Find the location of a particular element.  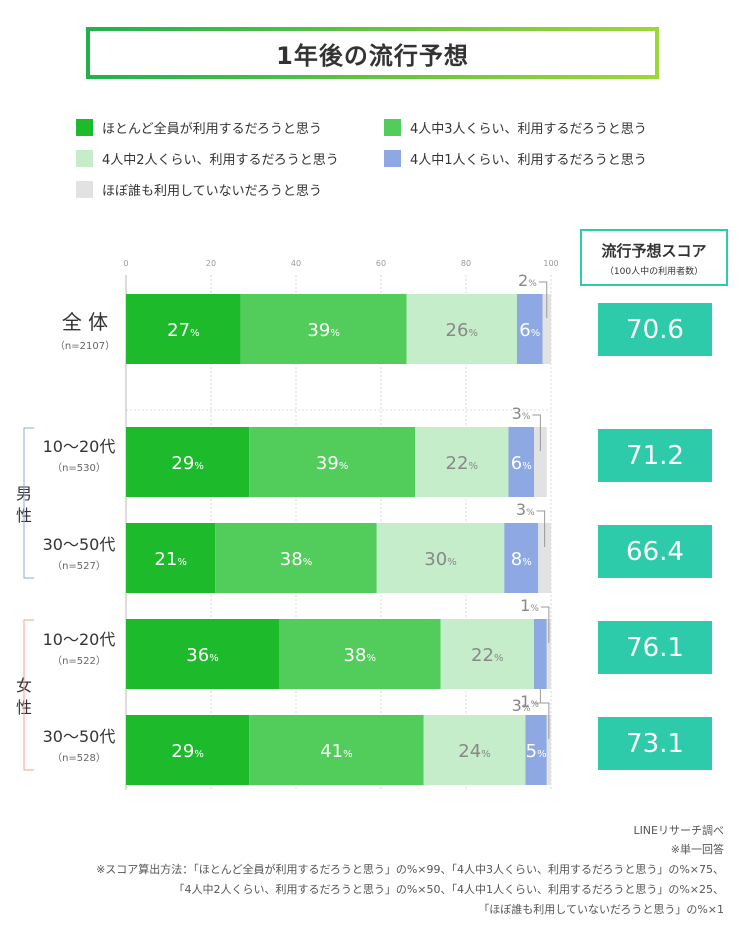

data-label-0-0: 27% is located at coordinates (183, 330).